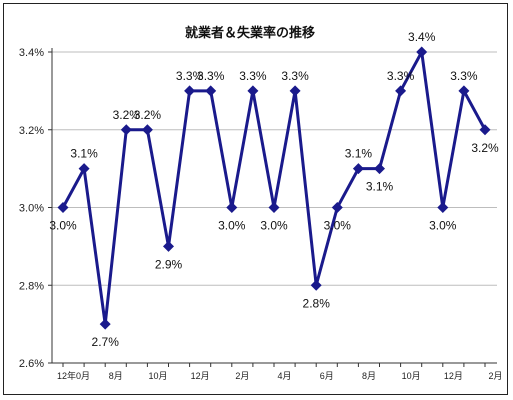 This screenshot has height=400, width=513. Describe the element at coordinates (31, 131) in the screenshot. I see `y-tick-label: 3.2%` at that location.